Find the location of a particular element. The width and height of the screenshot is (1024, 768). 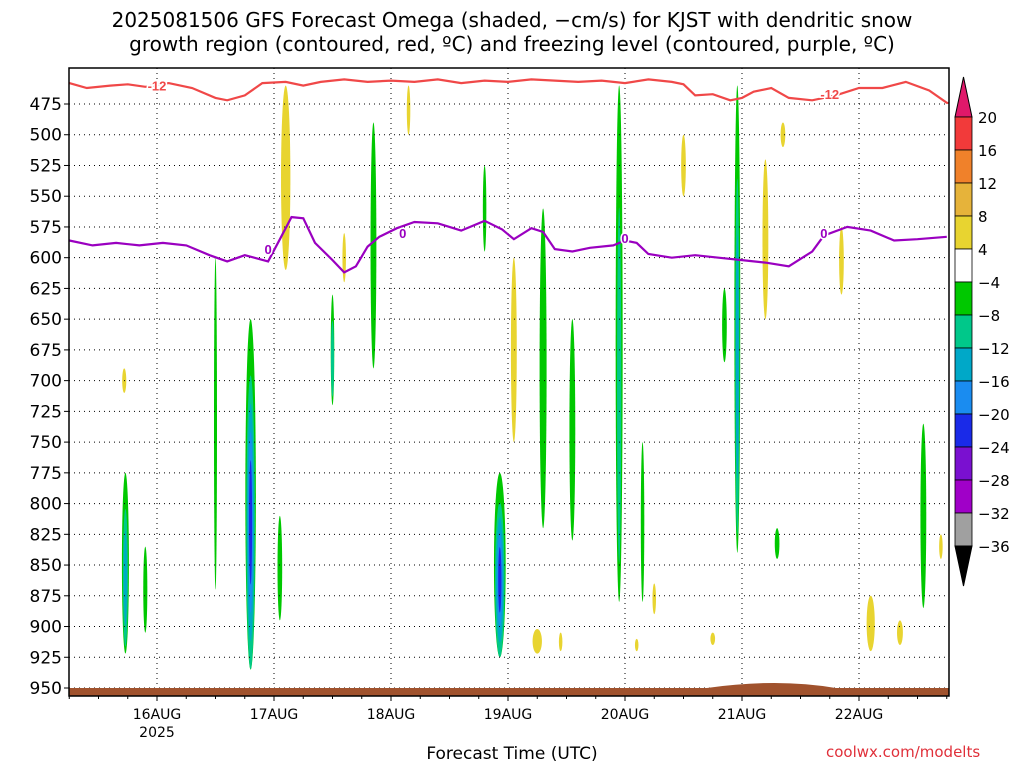

colorbar-bottom-arrow is located at coordinates (963, 566).